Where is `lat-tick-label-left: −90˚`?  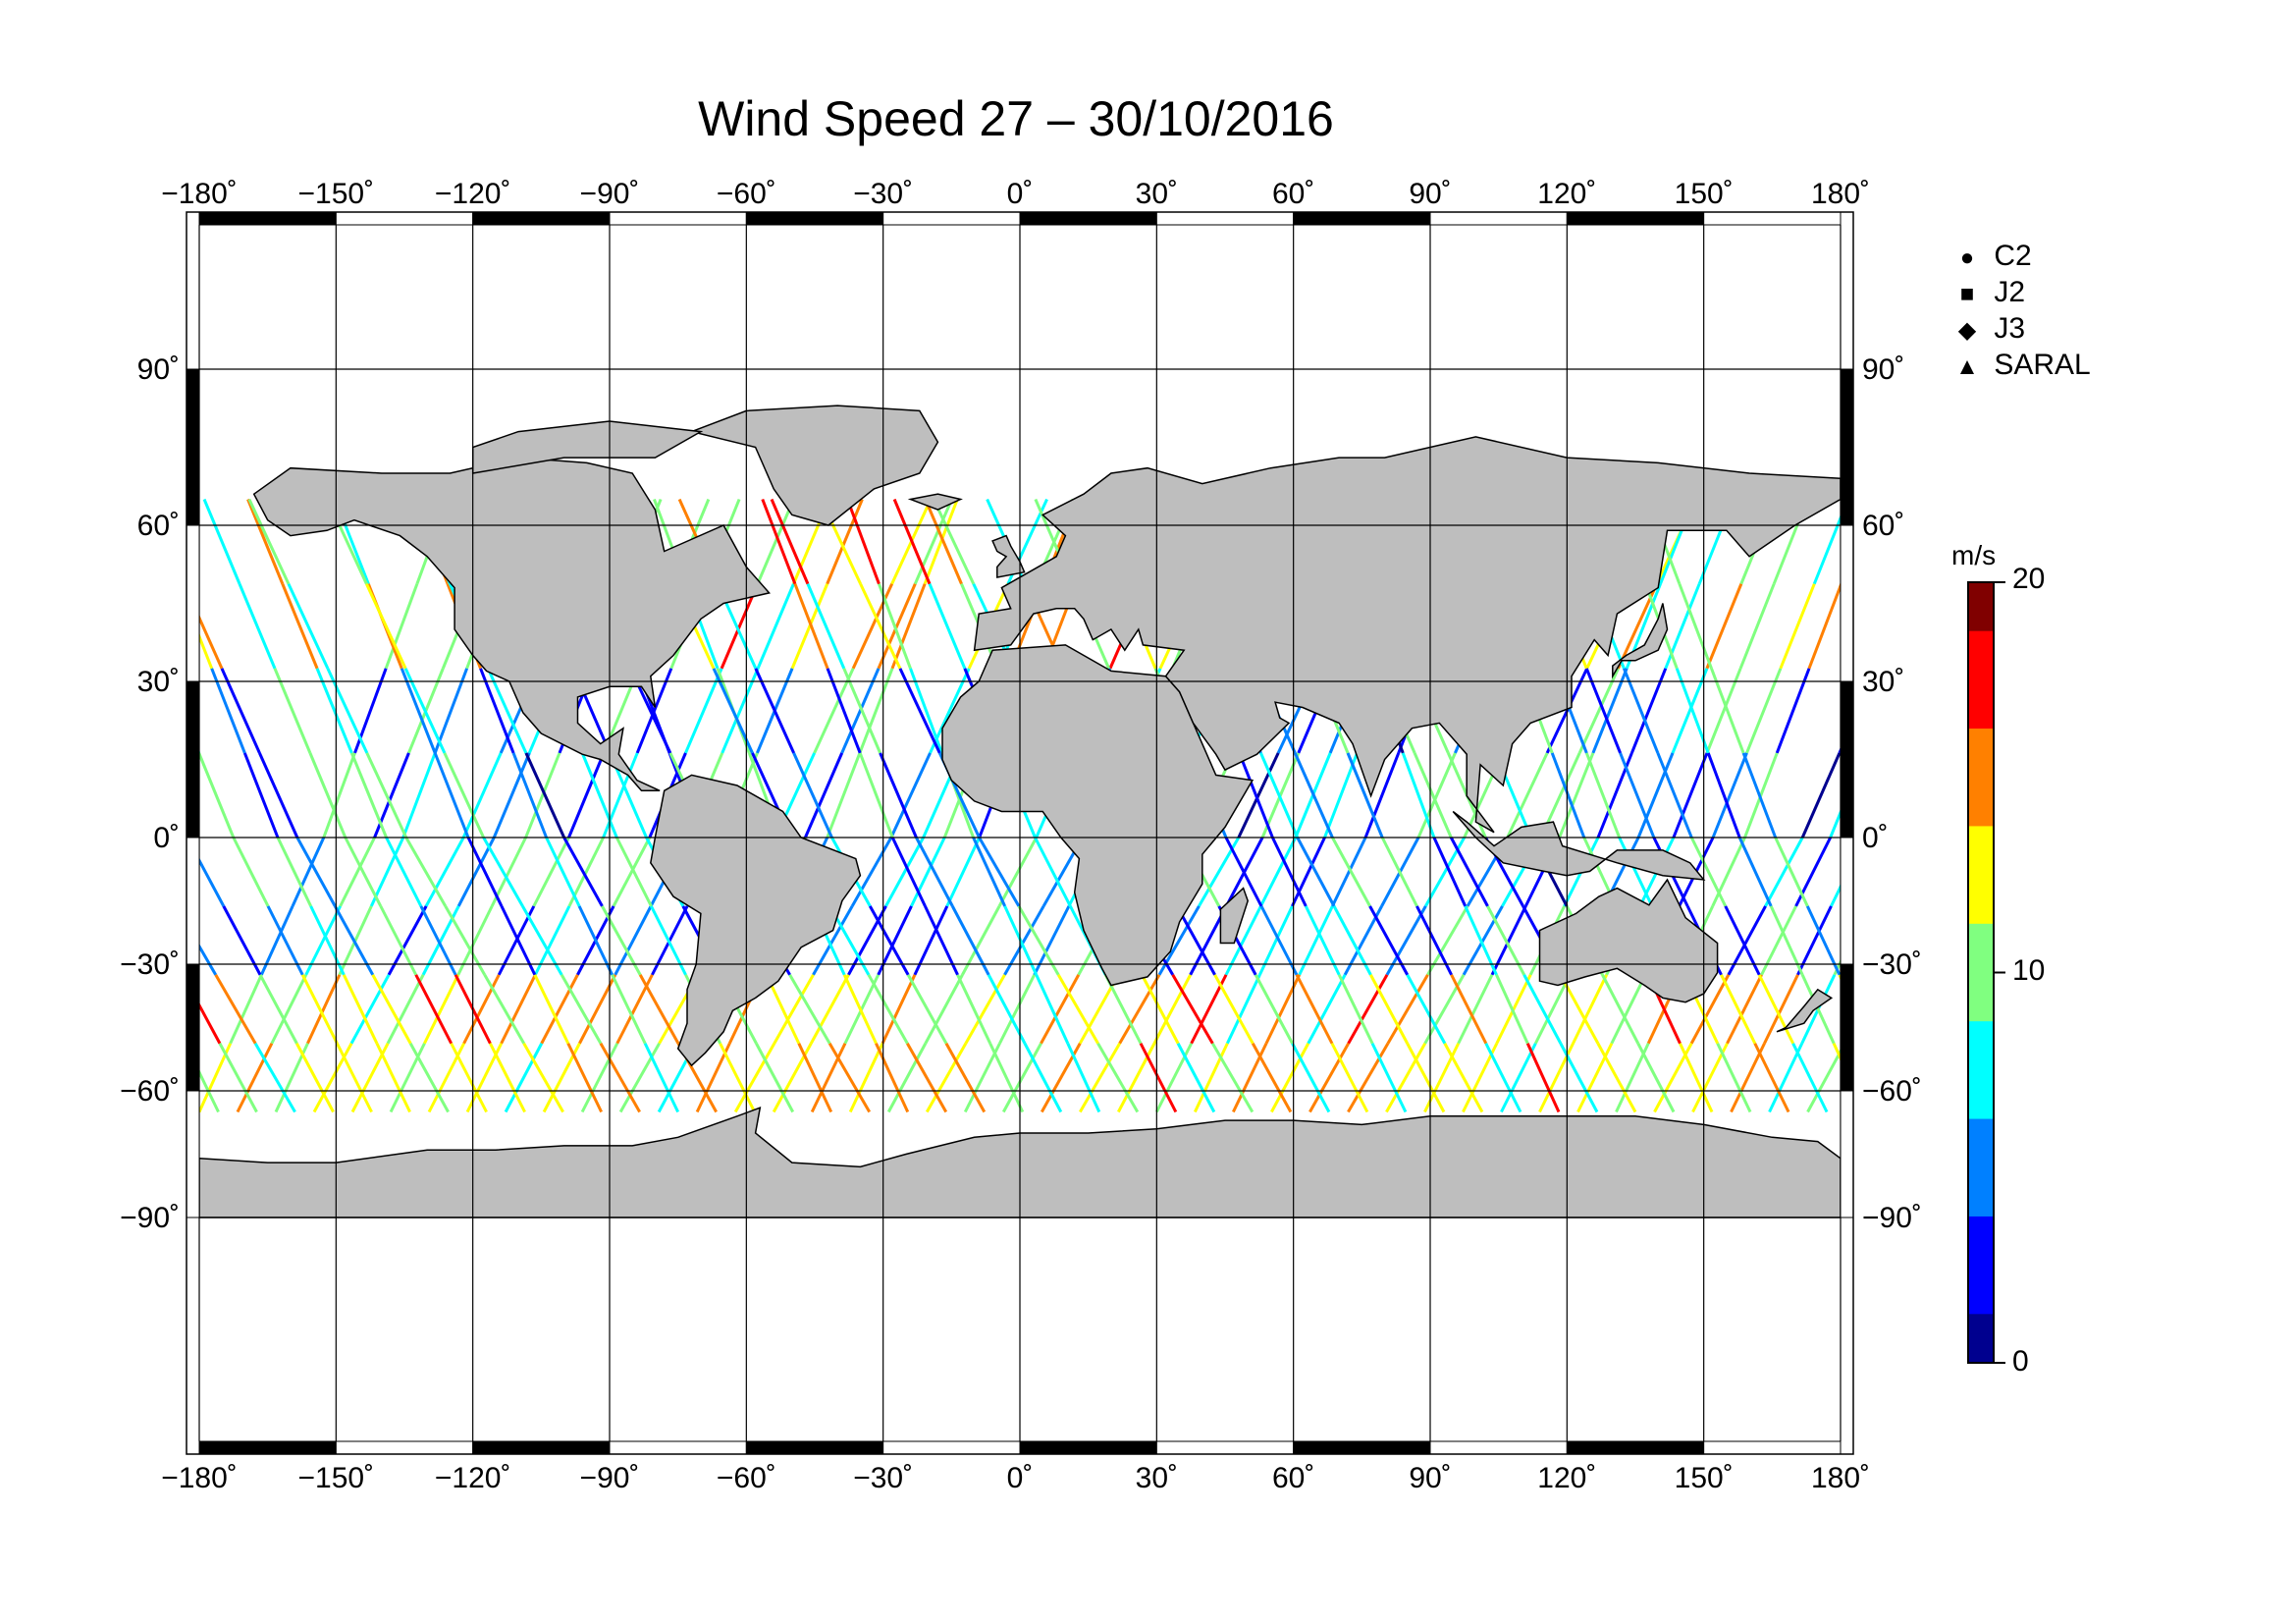
lat-tick-label-left: −90˚ is located at coordinates (150, 1218).